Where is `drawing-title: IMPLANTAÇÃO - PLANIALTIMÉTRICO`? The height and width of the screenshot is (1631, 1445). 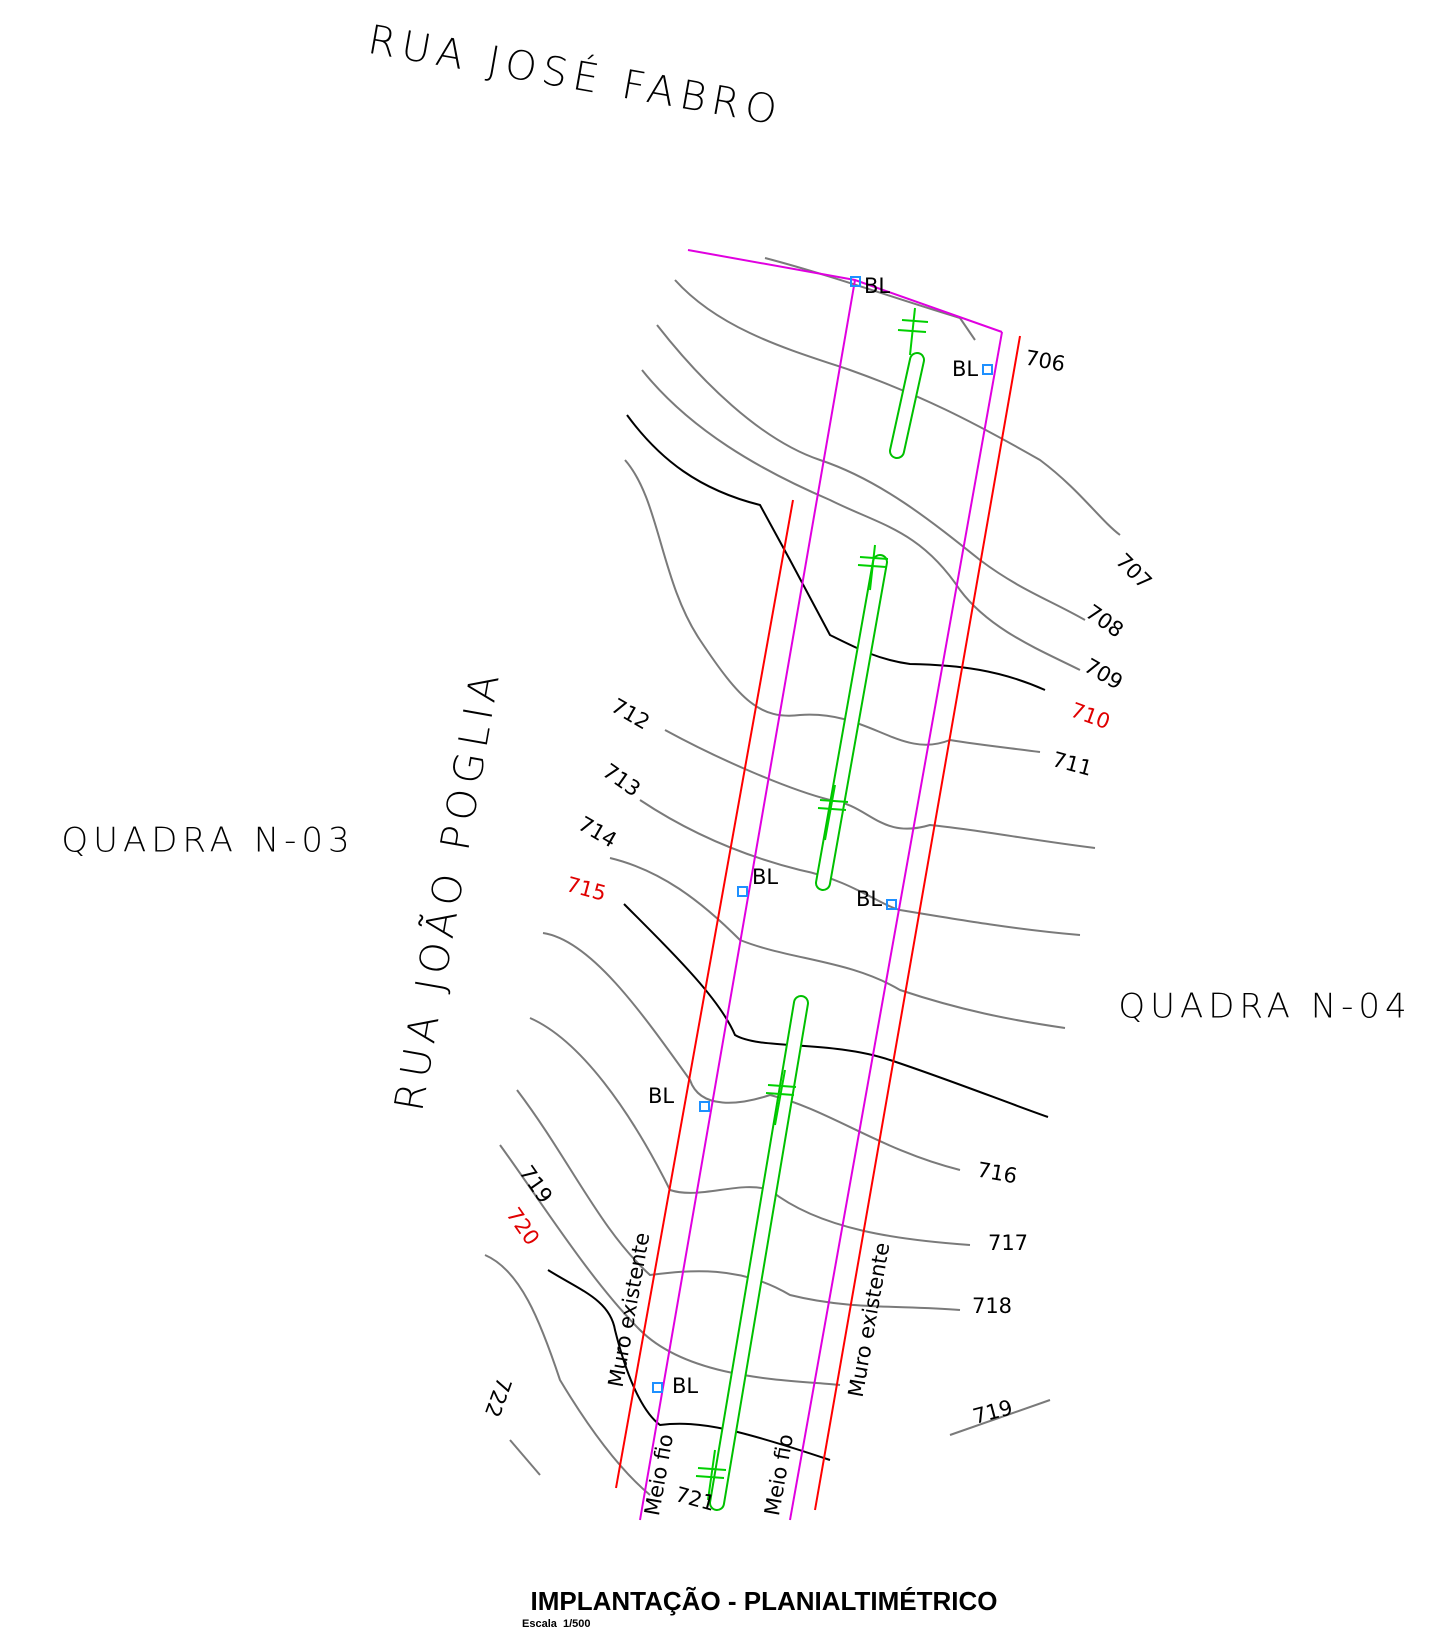
drawing-title: IMPLANTAÇÃO - PLANIALTIMÉTRICO is located at coordinates (764, 1601).